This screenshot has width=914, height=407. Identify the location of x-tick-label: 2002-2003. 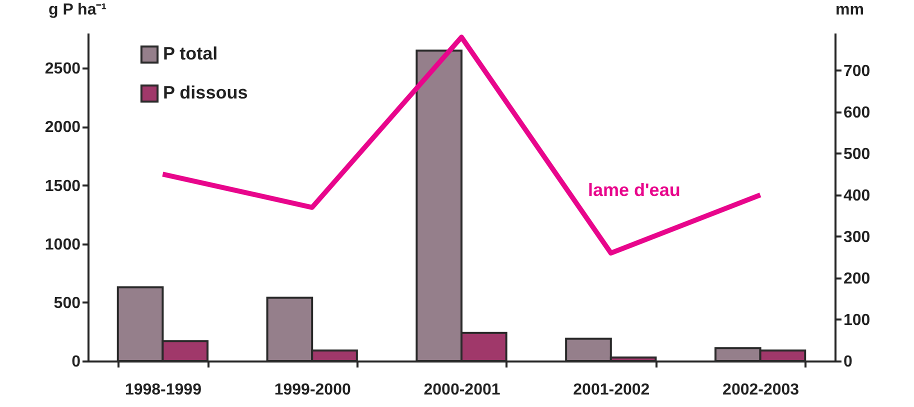
(761, 390).